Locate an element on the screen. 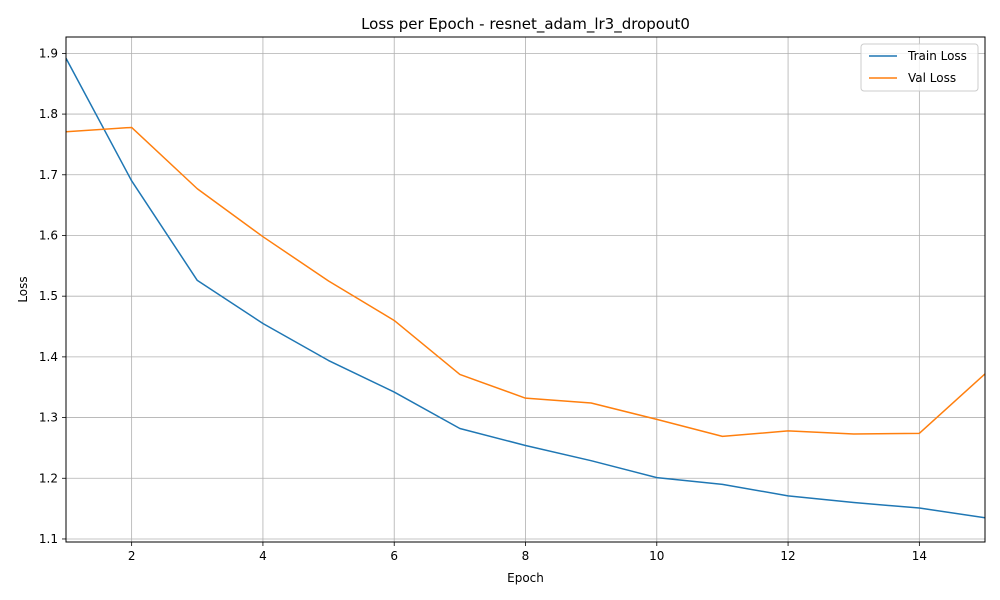 The width and height of the screenshot is (1000, 600). x-ticks: 2 4 6 8 10 12 14 is located at coordinates (527, 552).